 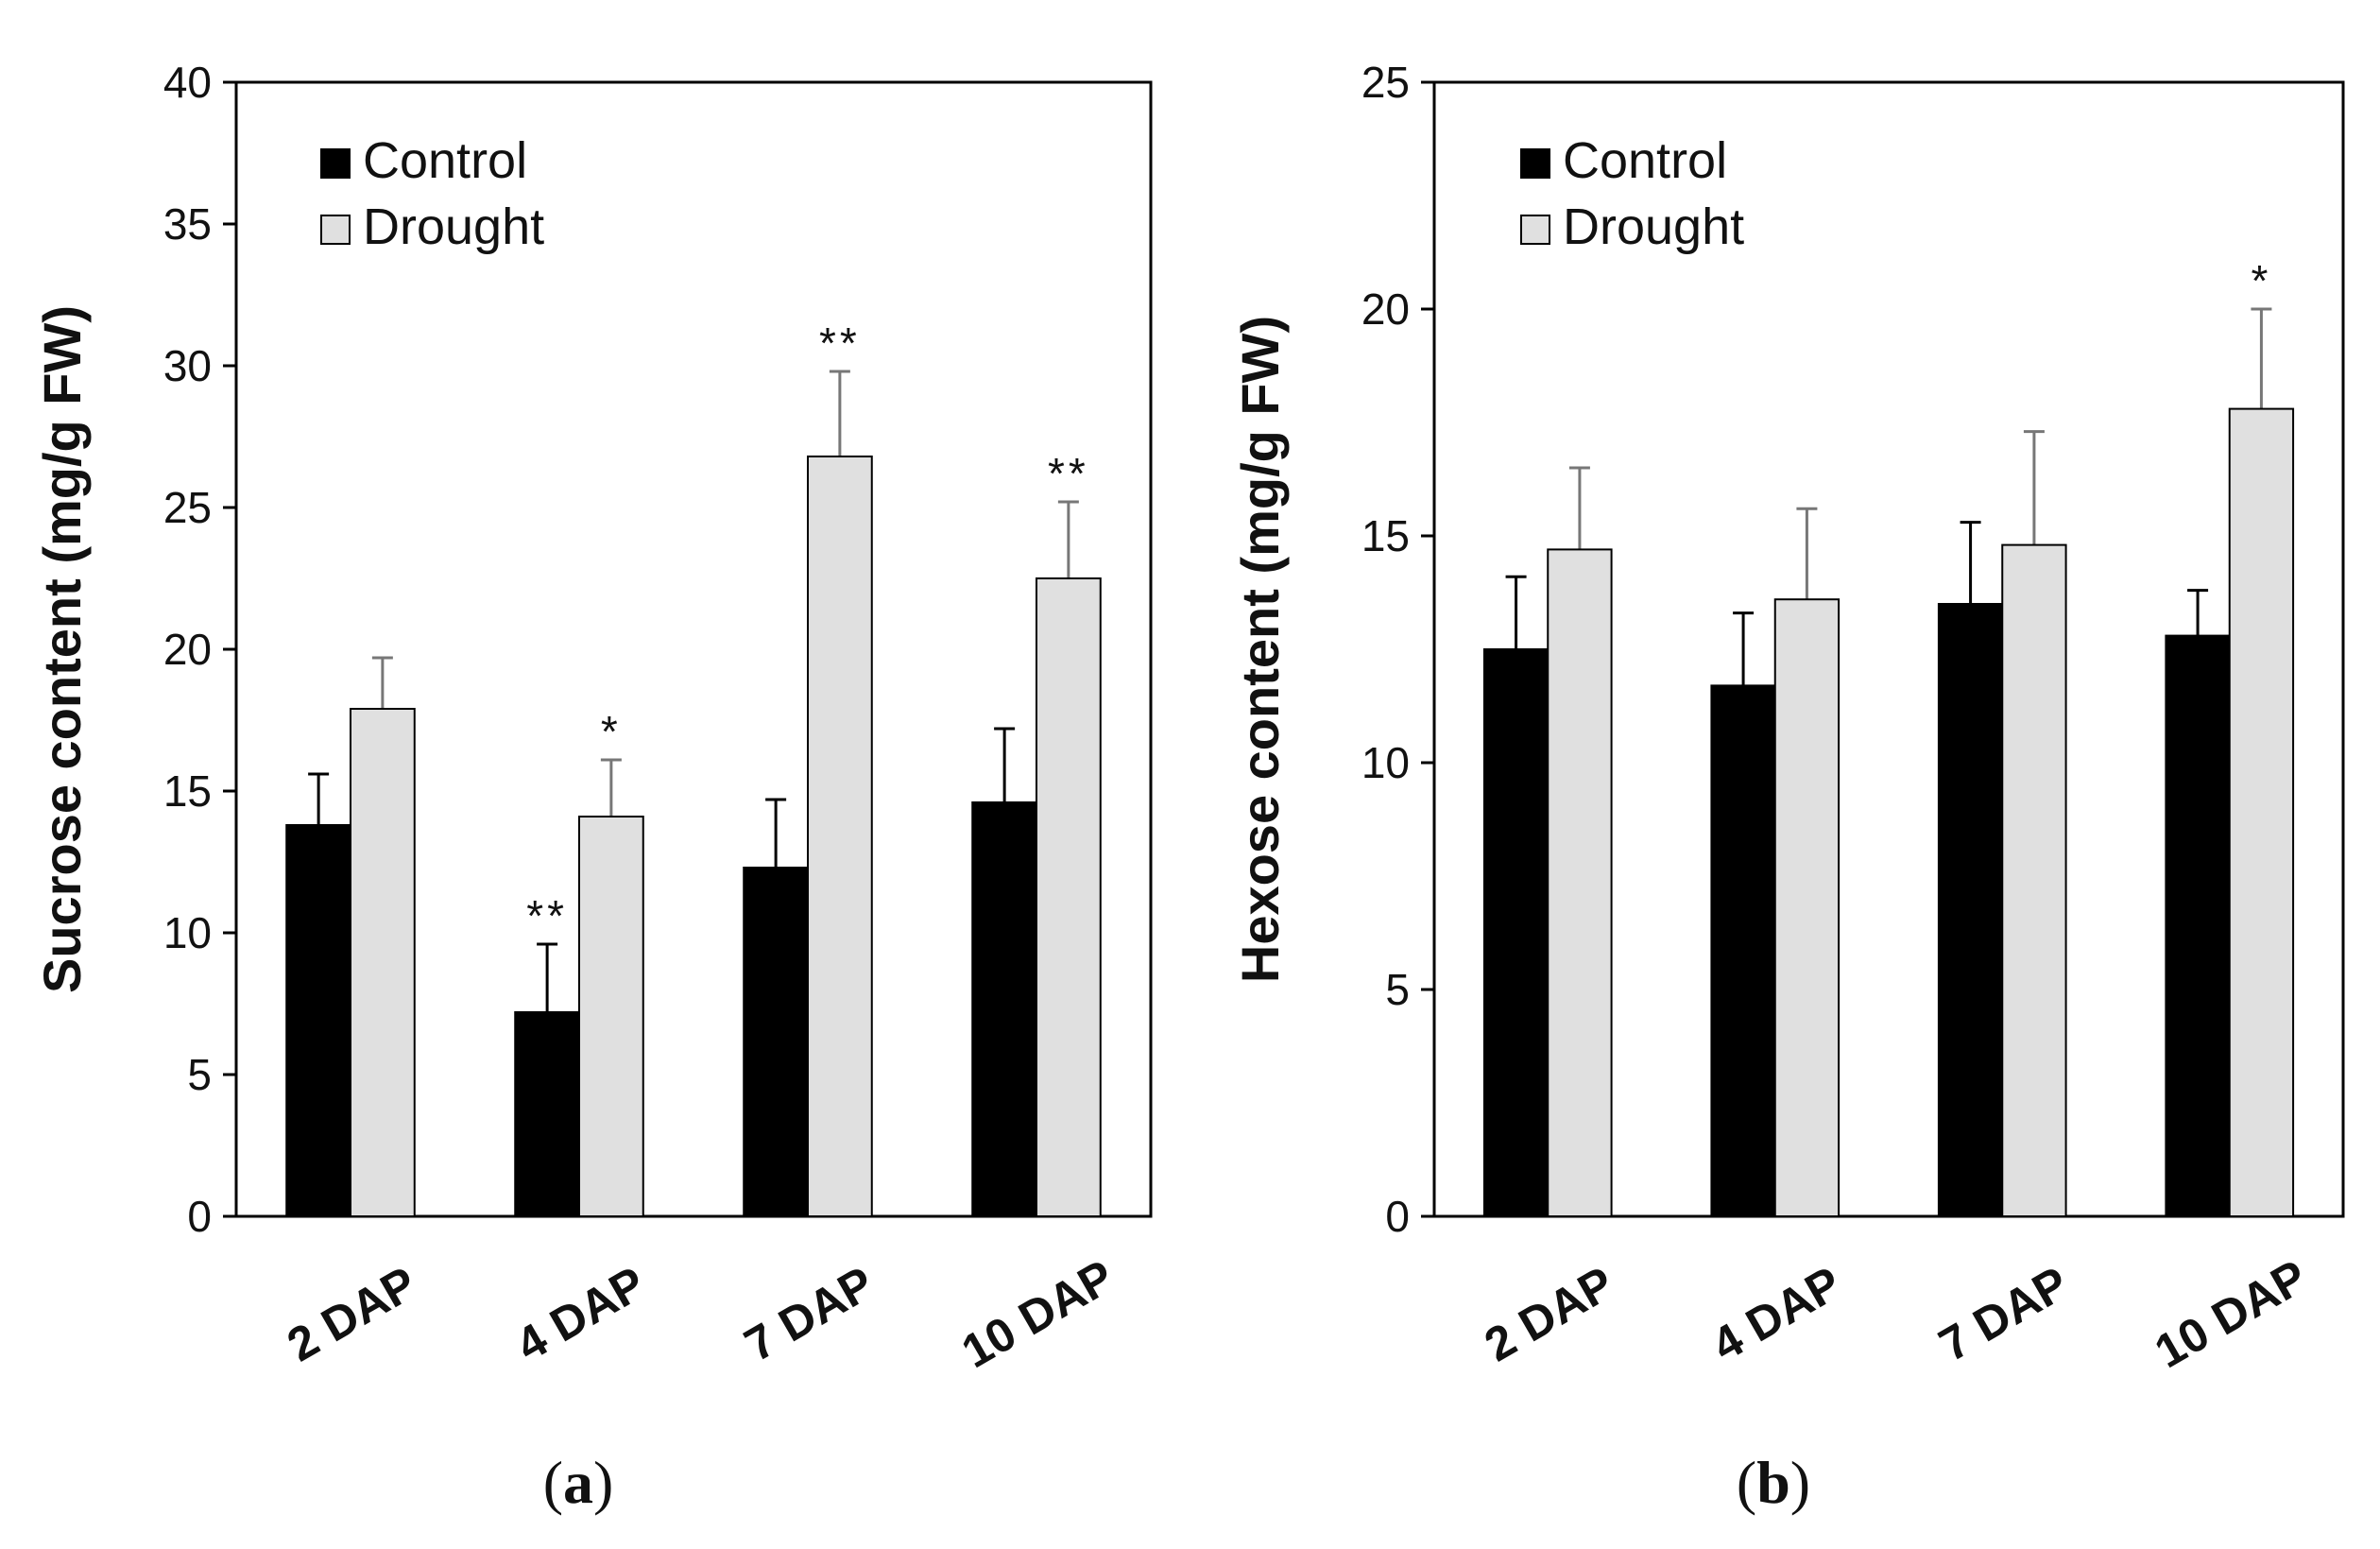 I want to click on y-axis-label: Sucrose content (mg/g FW), so click(x=62, y=649).